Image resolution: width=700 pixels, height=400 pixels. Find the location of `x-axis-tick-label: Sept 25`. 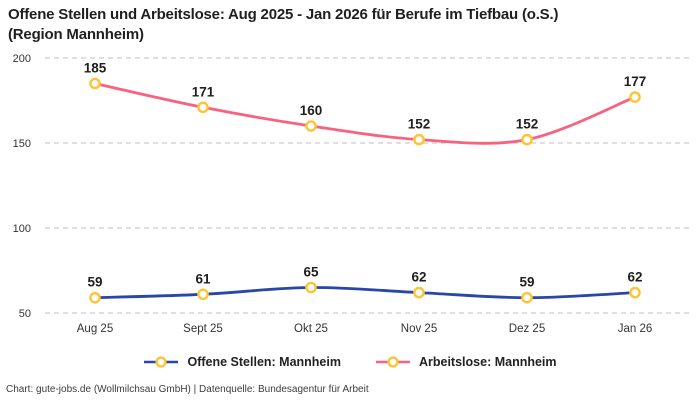

x-axis-tick-label: Sept 25 is located at coordinates (203, 329).